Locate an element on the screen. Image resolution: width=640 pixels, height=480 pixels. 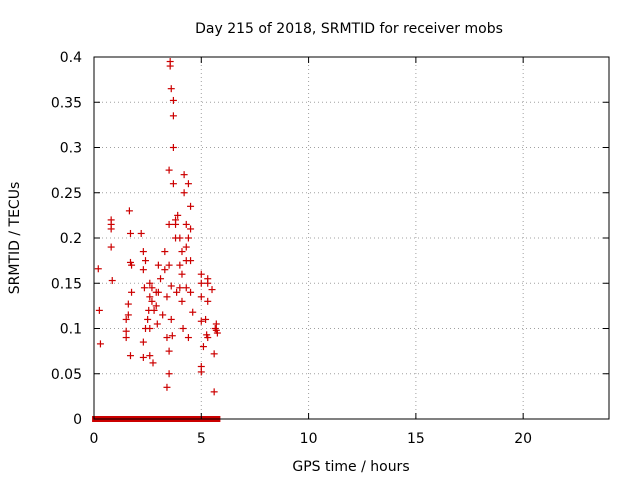
y-tick-label: 0.2 is located at coordinates (71, 239).